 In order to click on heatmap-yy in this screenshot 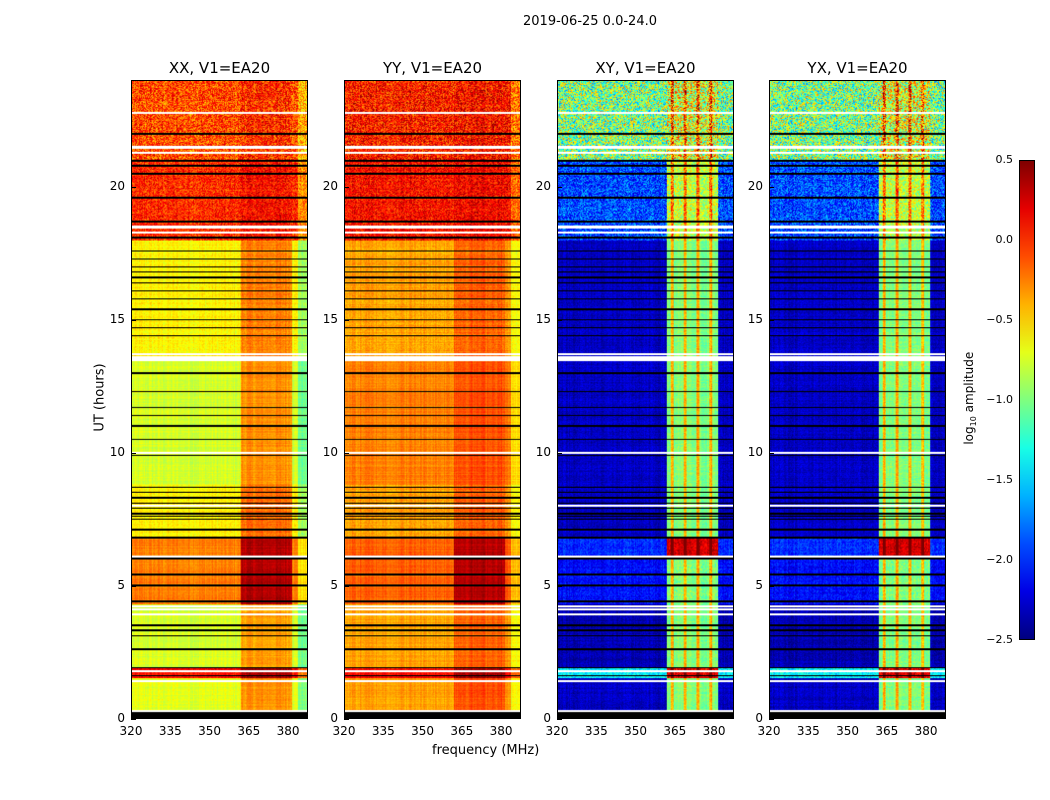, I will do `click(432, 399)`.